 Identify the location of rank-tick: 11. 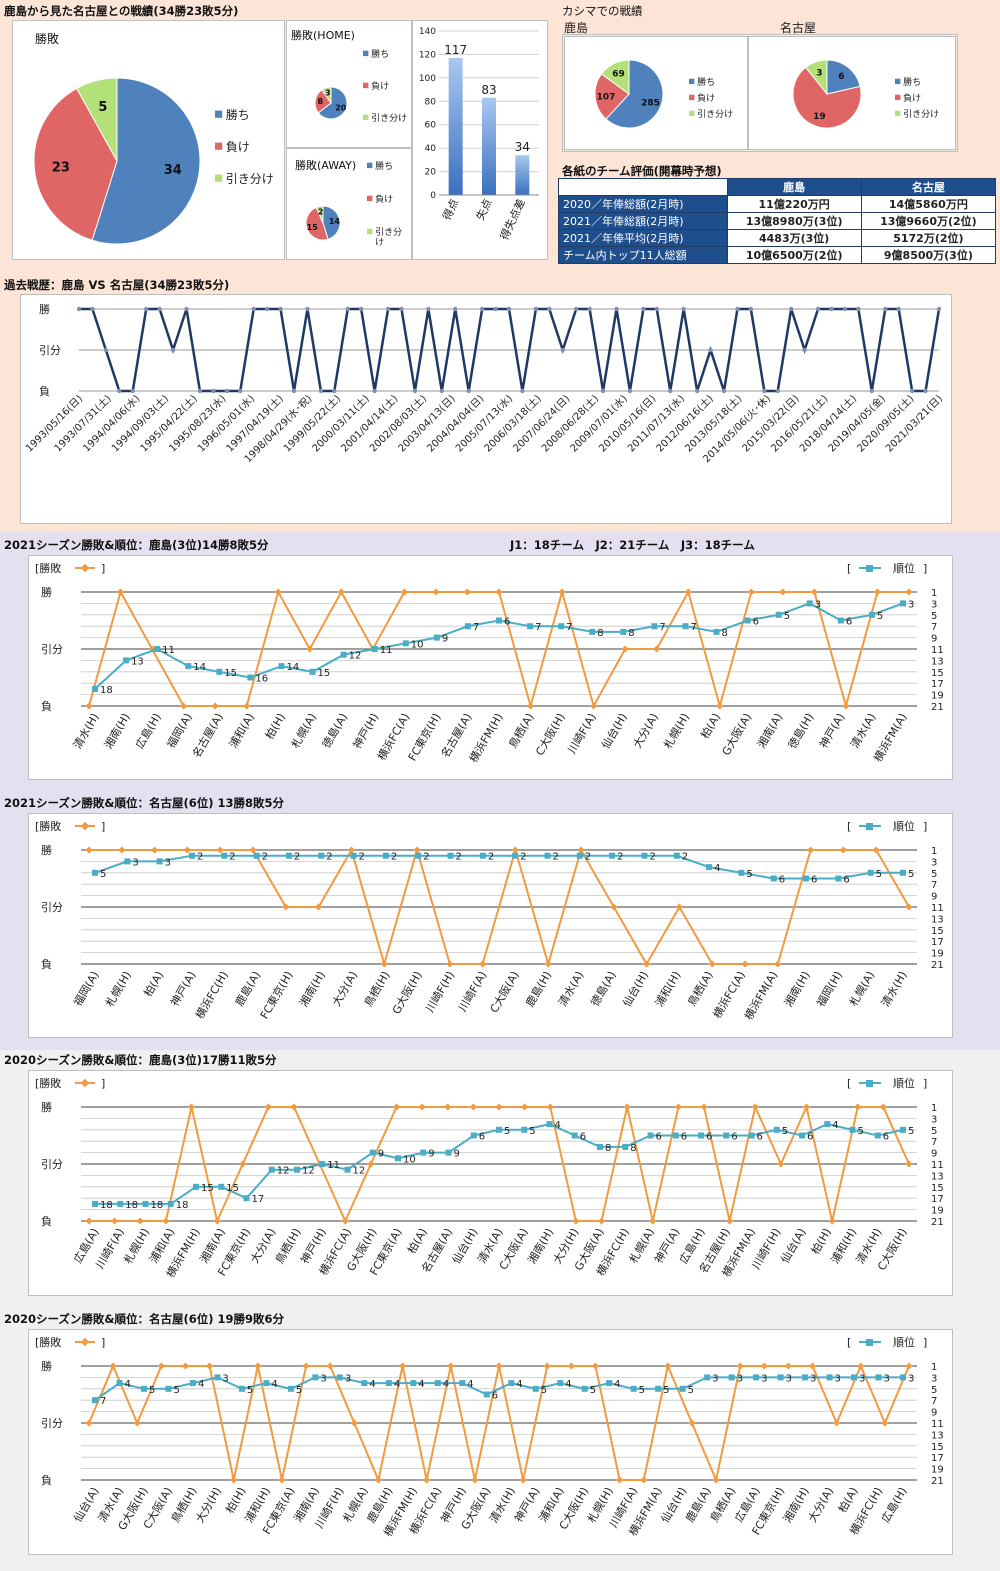
(937, 1424).